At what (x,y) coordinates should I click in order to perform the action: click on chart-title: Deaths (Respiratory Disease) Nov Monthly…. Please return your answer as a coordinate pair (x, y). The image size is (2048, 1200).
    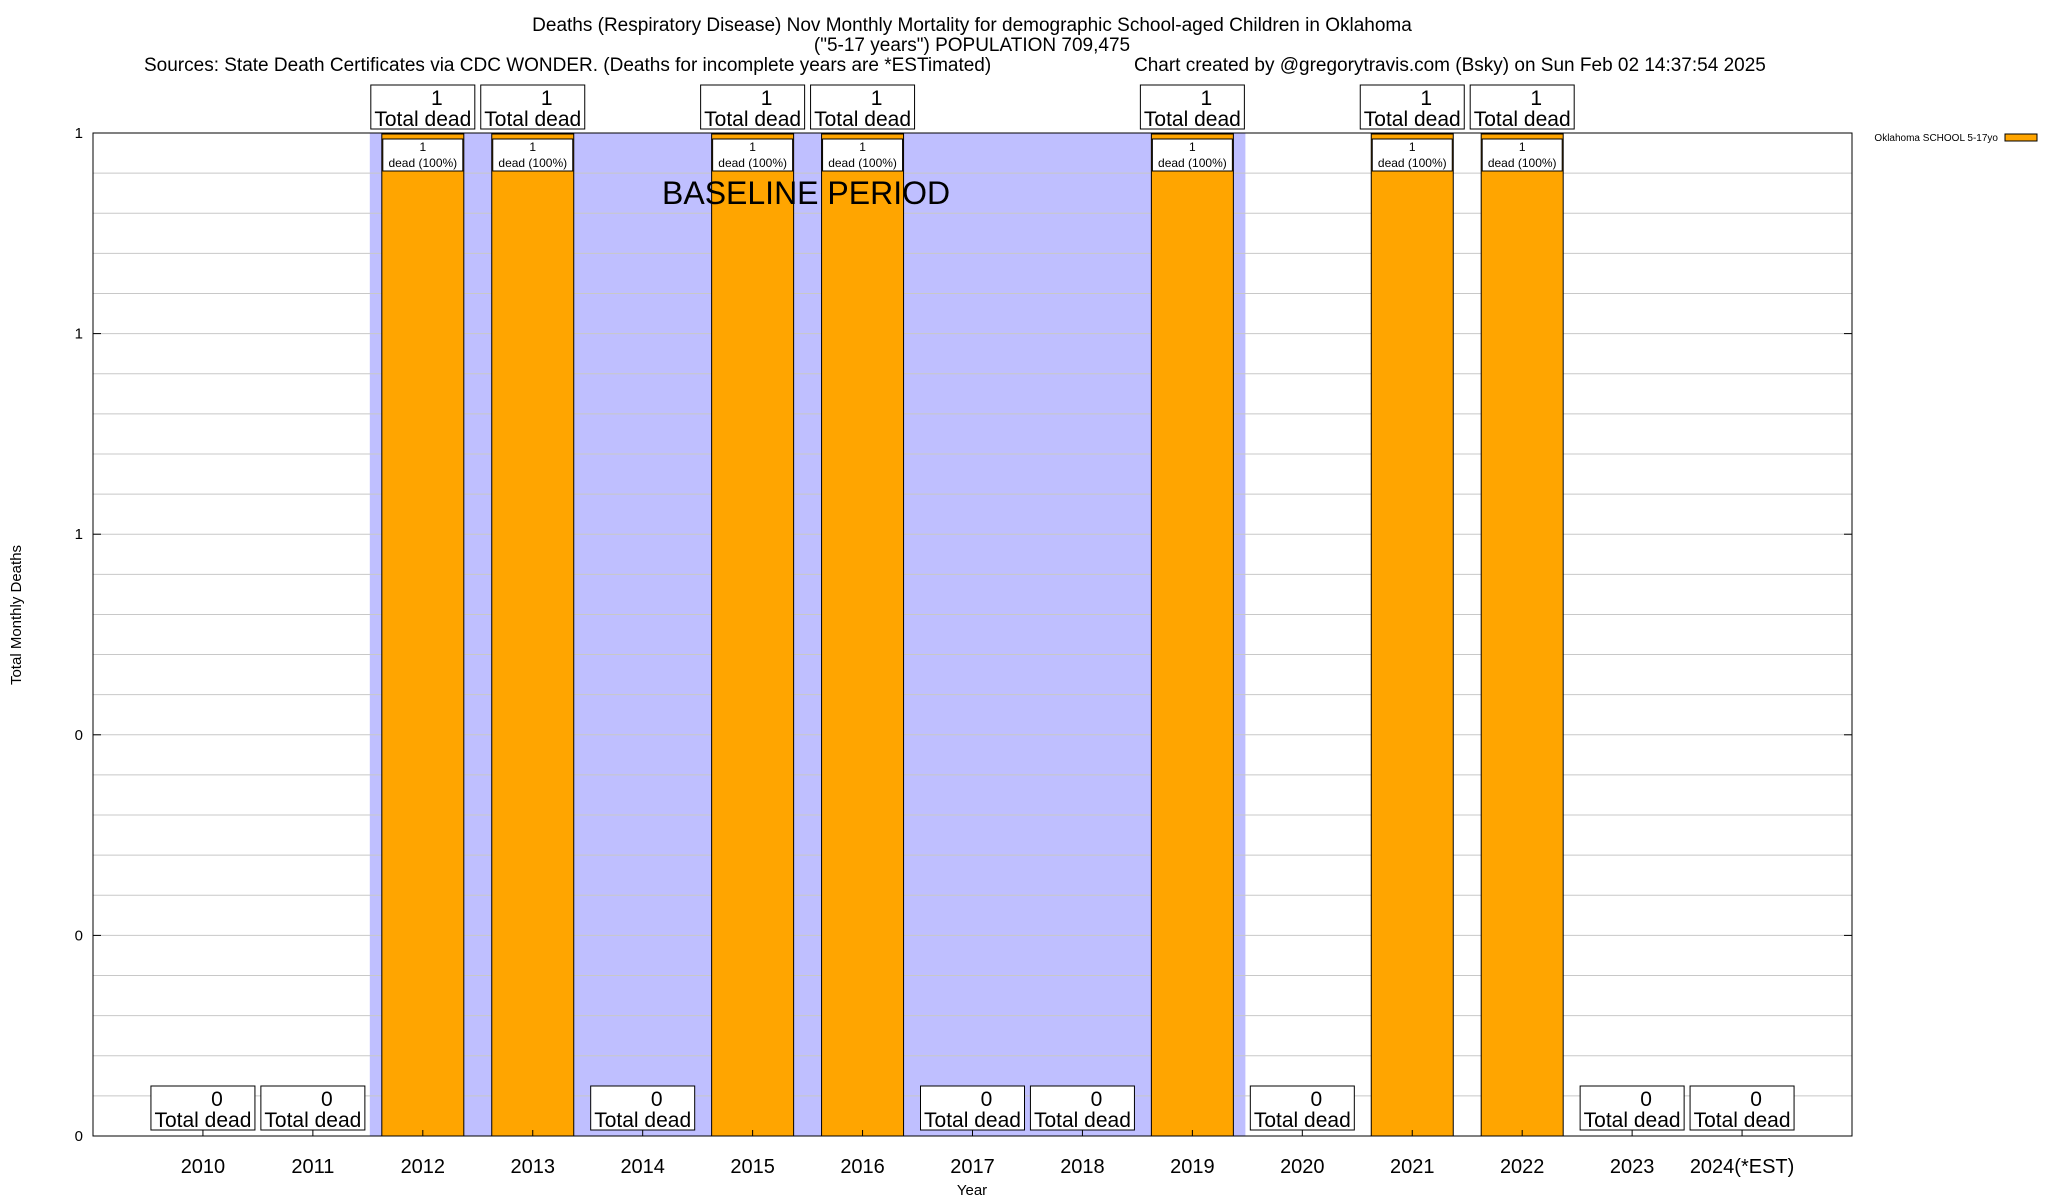
    Looking at the image, I should click on (972, 25).